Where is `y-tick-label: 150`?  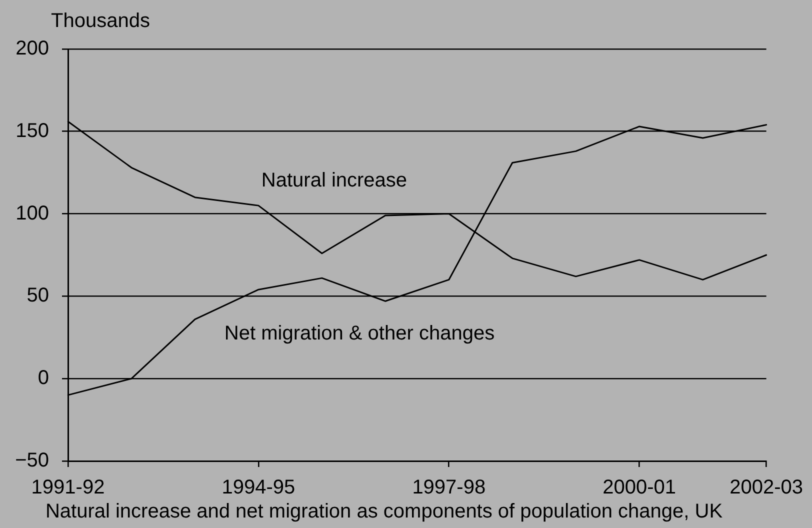 y-tick-label: 150 is located at coordinates (32, 131).